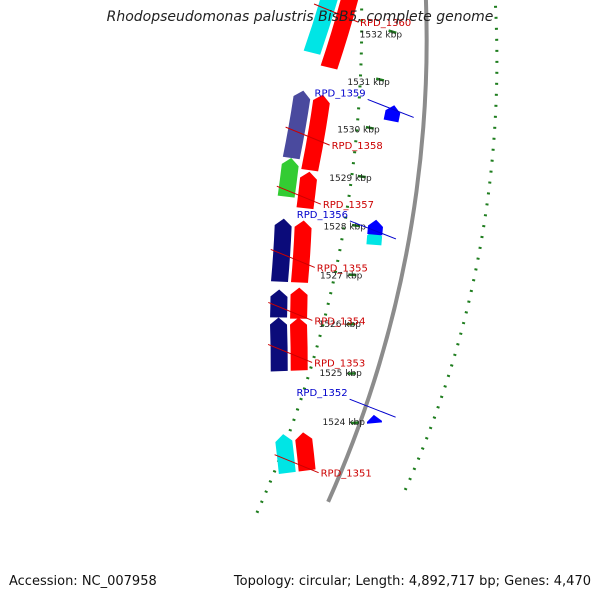 The height and width of the screenshot is (600, 600). Describe the element at coordinates (340, 374) in the screenshot. I see `scale-tick-label: 1525 kbp` at that location.